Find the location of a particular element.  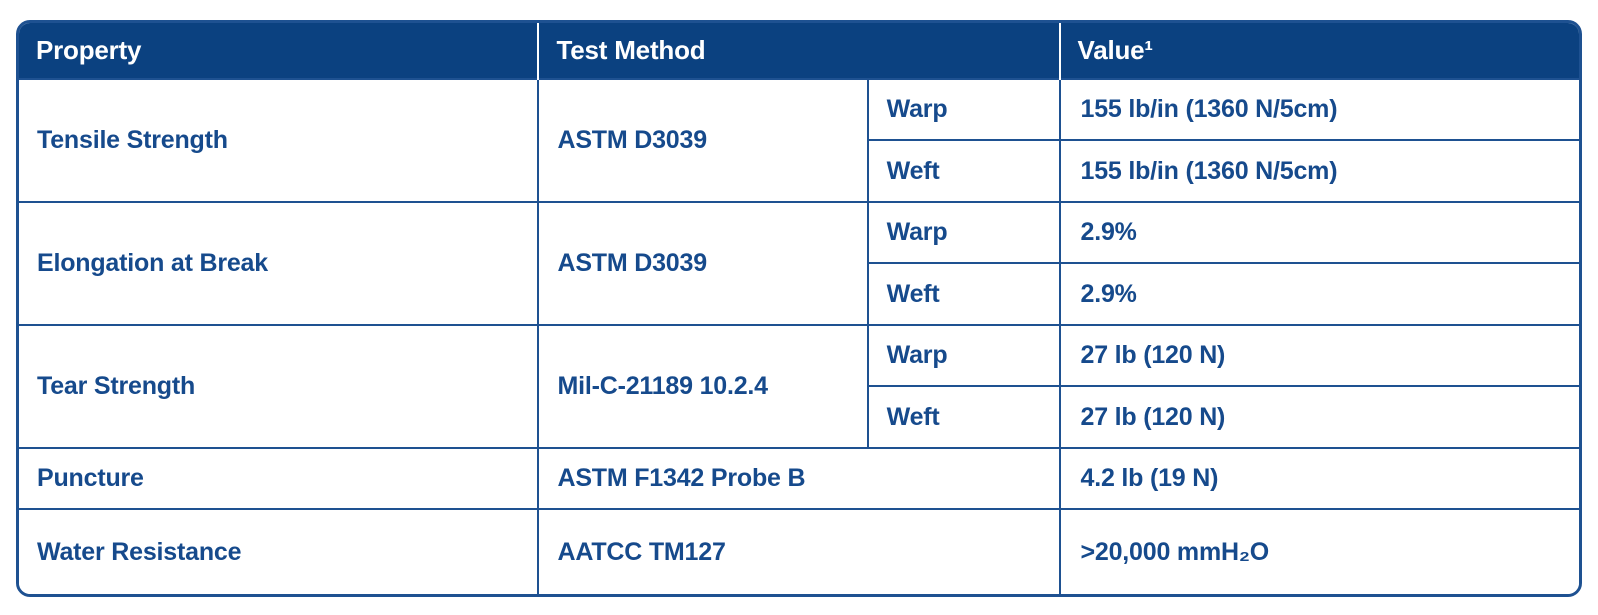

header-value: Value¹ is located at coordinates (1319, 51).